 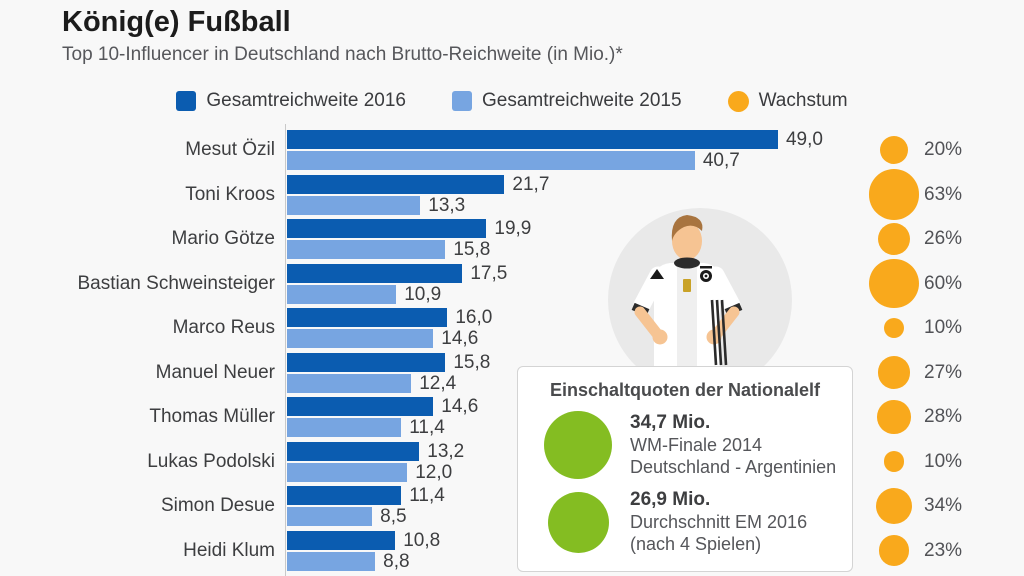 I want to click on value-2016: 11,4, so click(x=427, y=495).